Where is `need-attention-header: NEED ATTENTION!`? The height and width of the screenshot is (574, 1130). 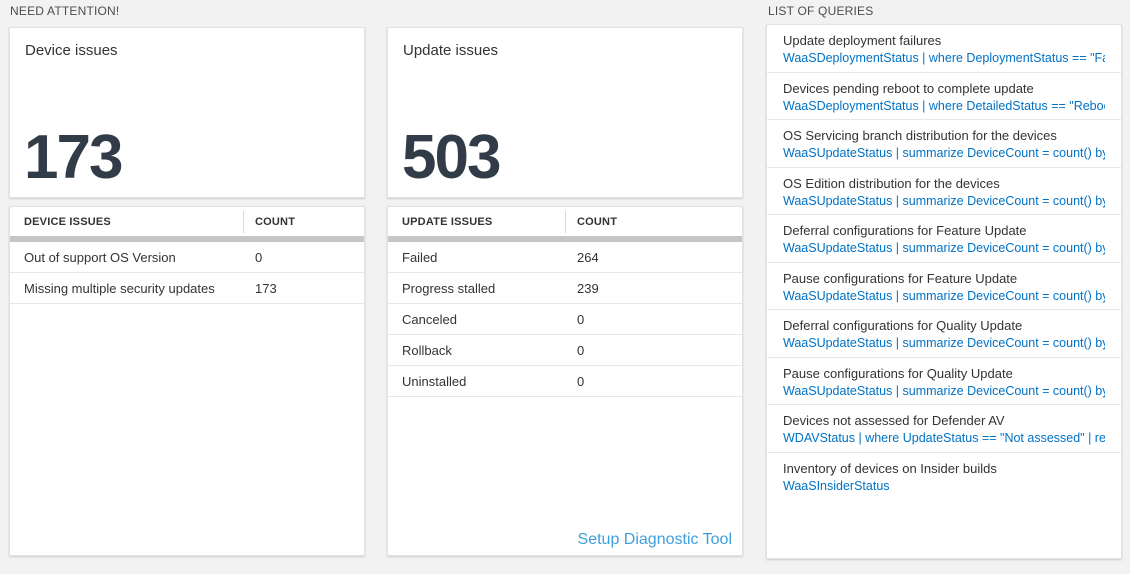
need-attention-header: NEED ATTENTION! is located at coordinates (65, 11).